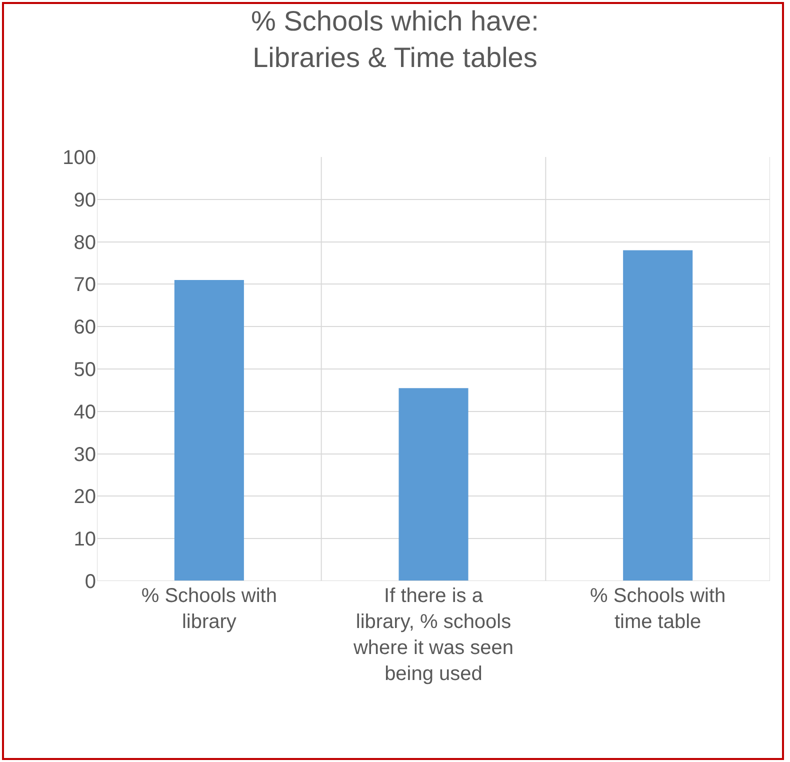  I want to click on y-tick-label: 20, so click(85, 497).